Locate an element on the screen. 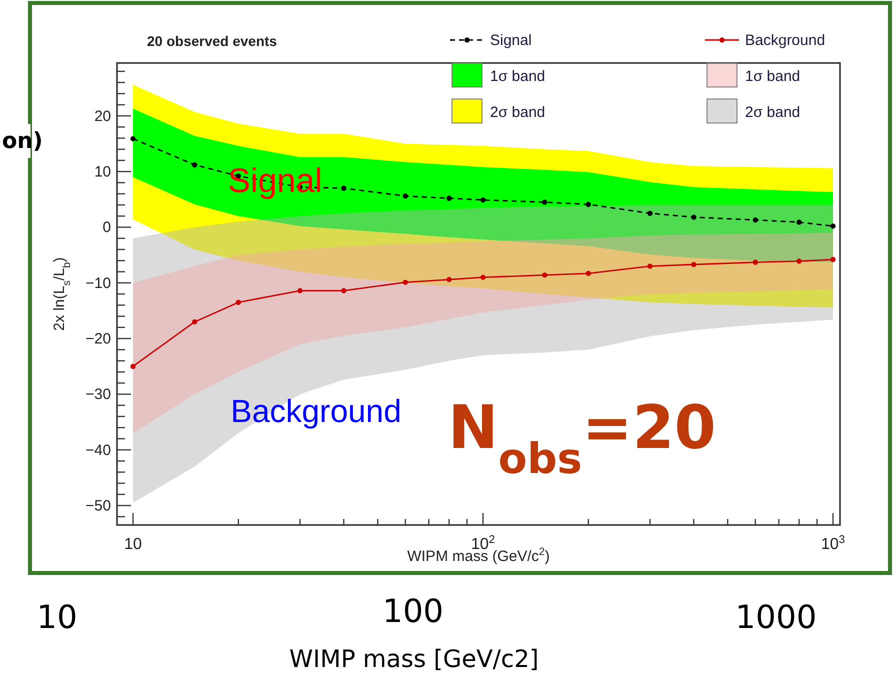 The width and height of the screenshot is (896, 678). y-tick-label: −50 is located at coordinates (98, 506).